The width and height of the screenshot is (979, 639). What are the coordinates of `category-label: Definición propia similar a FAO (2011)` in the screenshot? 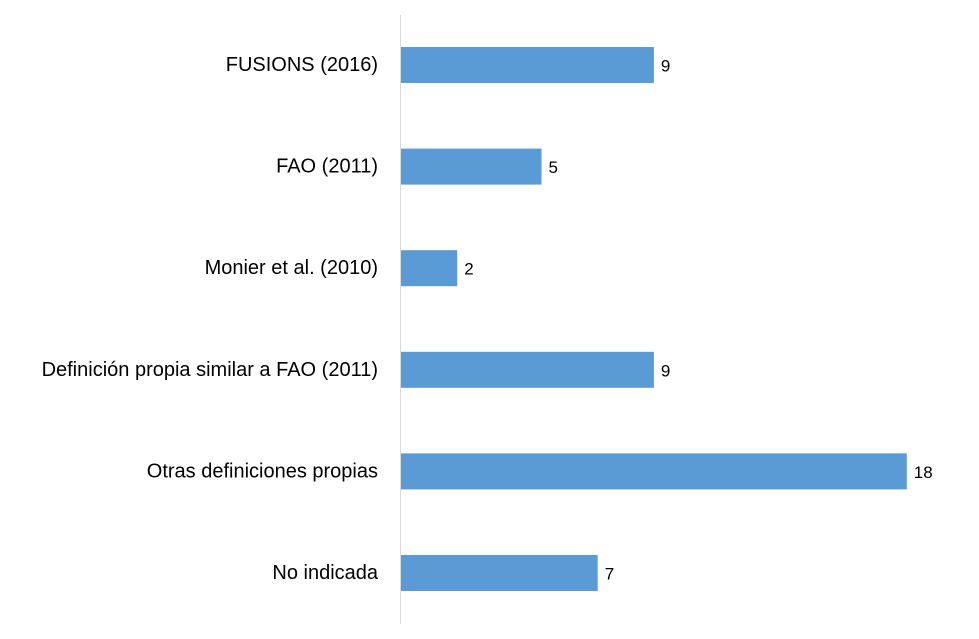 It's located at (210, 370).